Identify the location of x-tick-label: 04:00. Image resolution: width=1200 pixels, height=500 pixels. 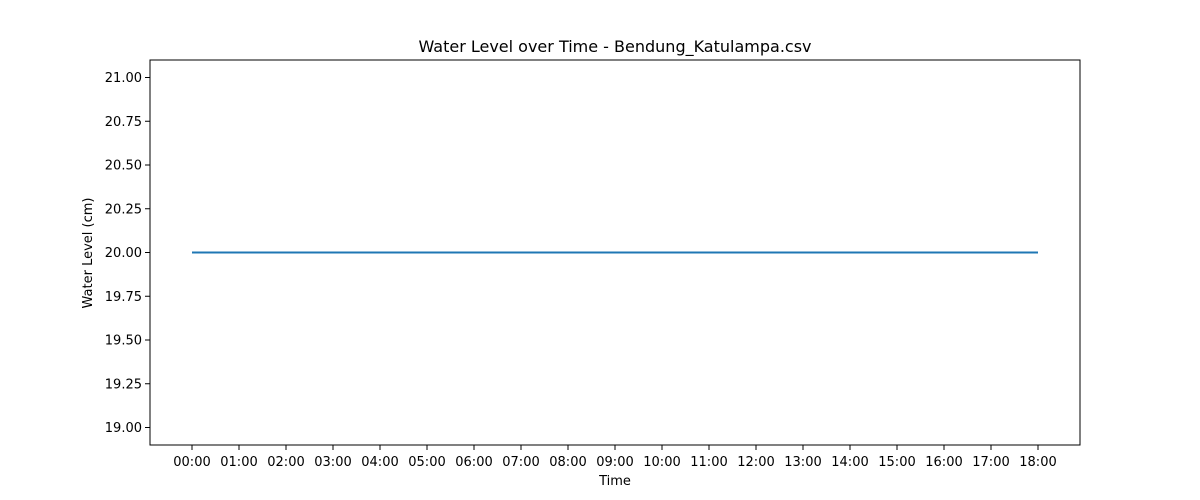
(379, 462).